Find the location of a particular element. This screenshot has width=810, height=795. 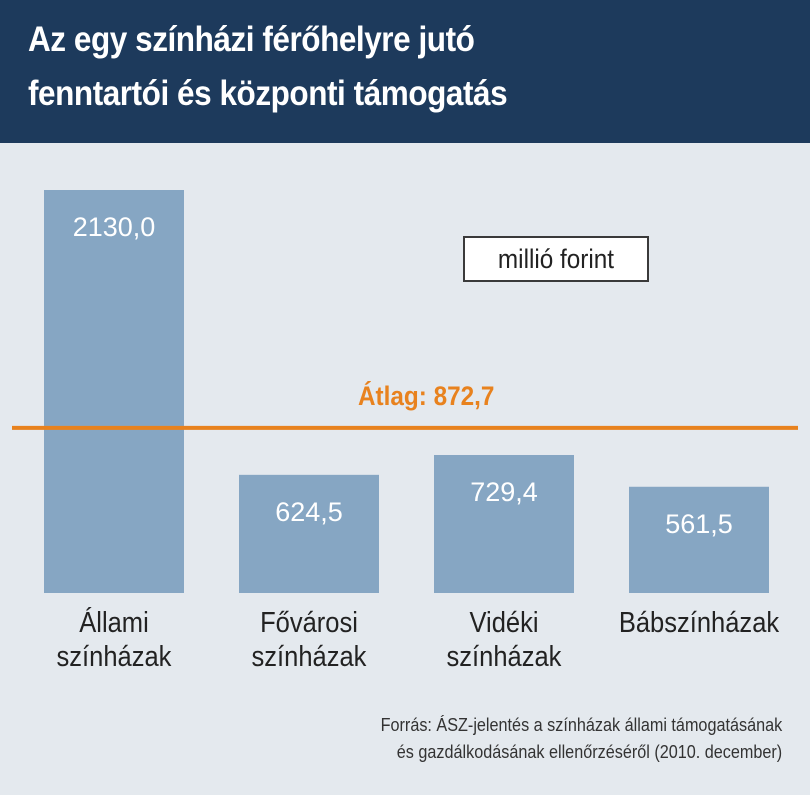

chart-title-line-2: fenntartói és központi támogatás is located at coordinates (268, 93).